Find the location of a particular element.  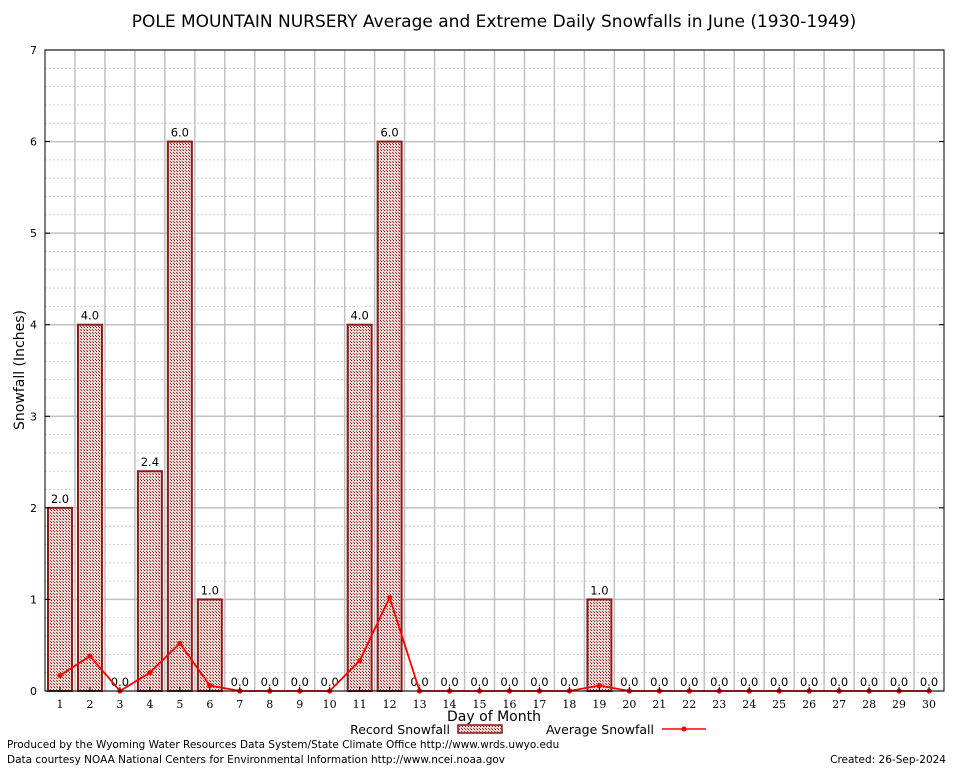

legend-average-marker is located at coordinates (684, 729).